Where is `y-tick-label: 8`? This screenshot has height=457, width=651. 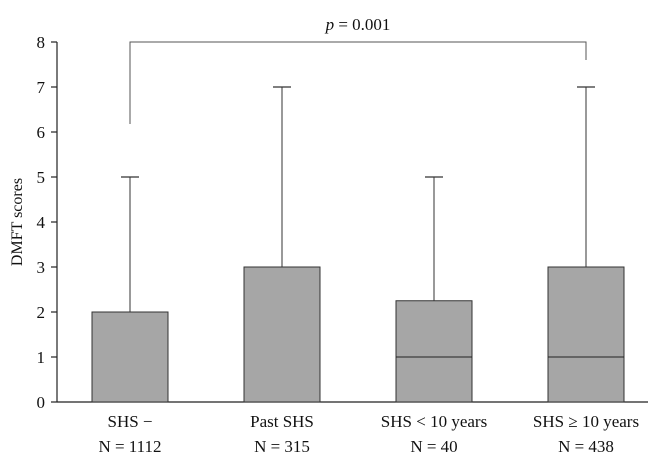 y-tick-label: 8 is located at coordinates (41, 42).